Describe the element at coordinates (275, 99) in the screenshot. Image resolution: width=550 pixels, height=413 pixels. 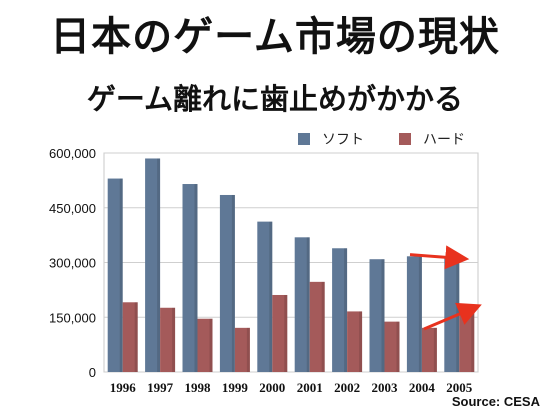
I see `slide-subtitle: ゲーム離れに歯止めがかかる` at that location.